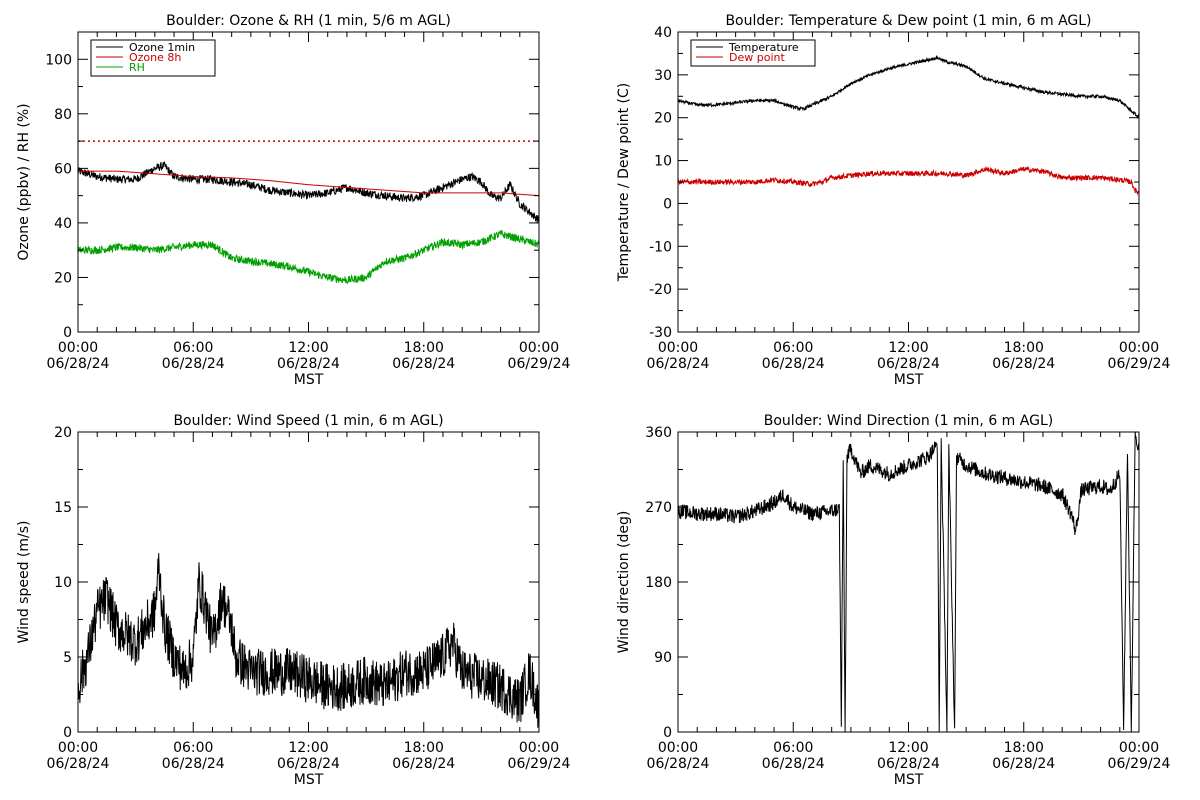  Describe the element at coordinates (24, 181) in the screenshot. I see `y-axis-label: Ozone (ppbv) / RH (%)` at that location.